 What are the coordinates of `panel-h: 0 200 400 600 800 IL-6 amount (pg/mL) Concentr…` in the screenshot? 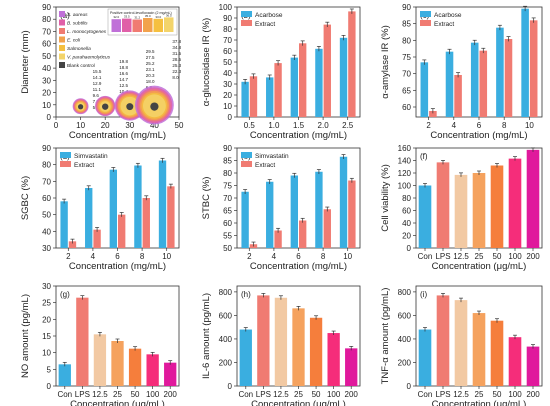 It's located at (281, 345).